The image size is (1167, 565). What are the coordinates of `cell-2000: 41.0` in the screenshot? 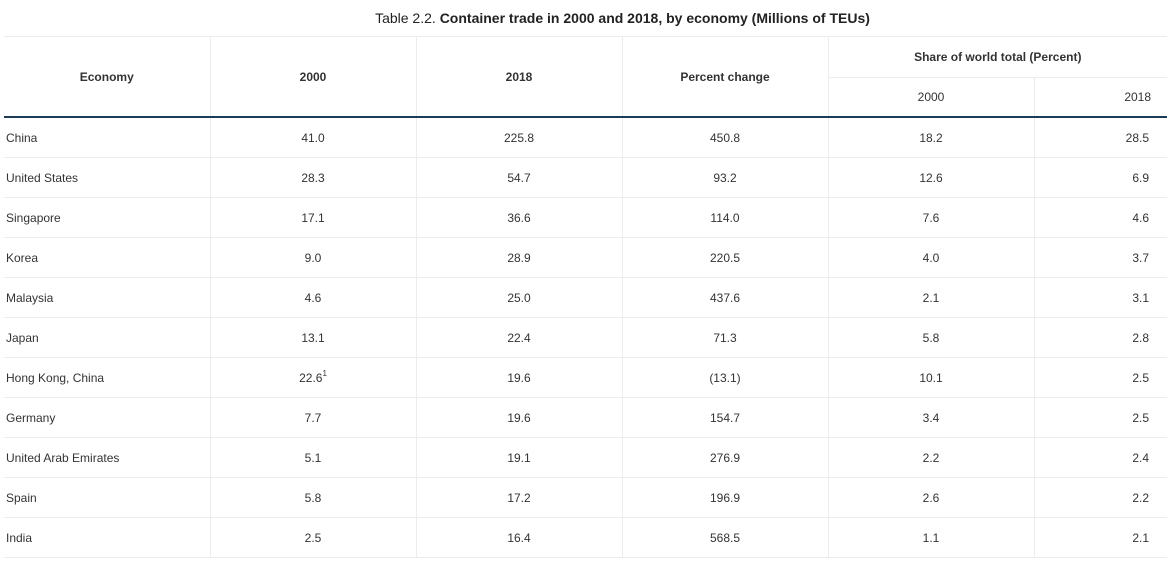 It's located at (313, 137).